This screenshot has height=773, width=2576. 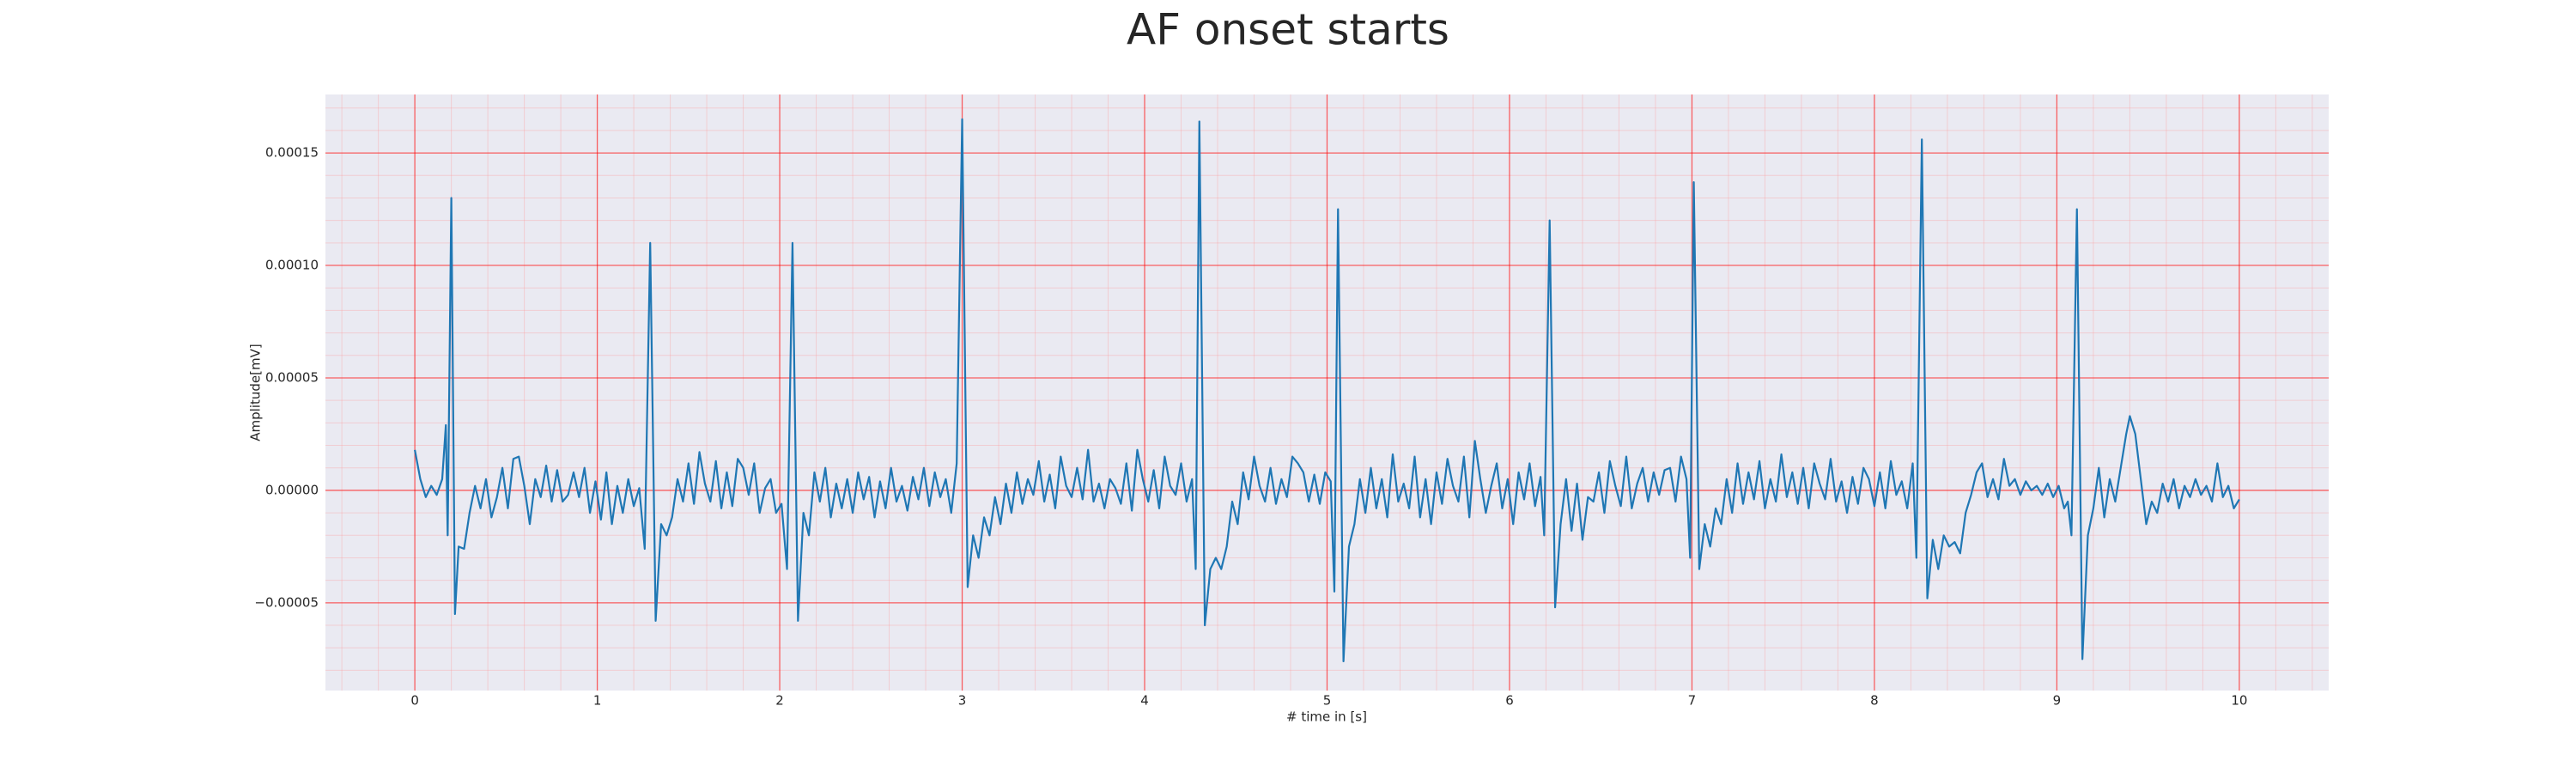 I want to click on y-tick-label: −0.00005, so click(x=286, y=602).